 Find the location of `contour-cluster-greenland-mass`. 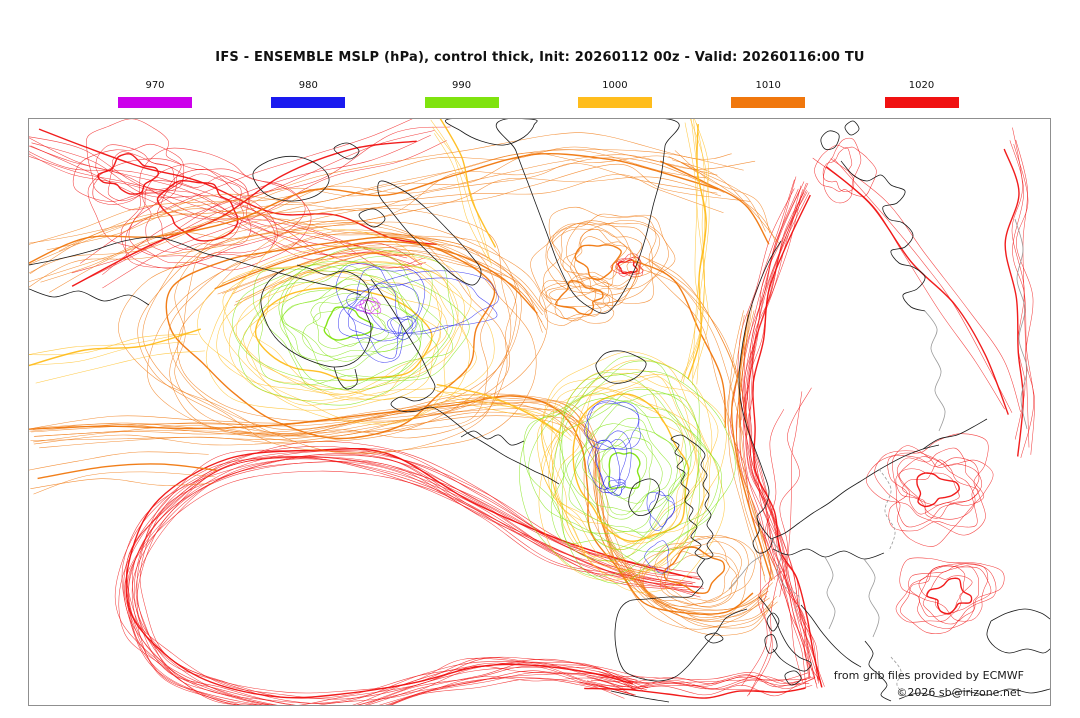

contour-cluster-greenland-mass is located at coordinates (603, 256).